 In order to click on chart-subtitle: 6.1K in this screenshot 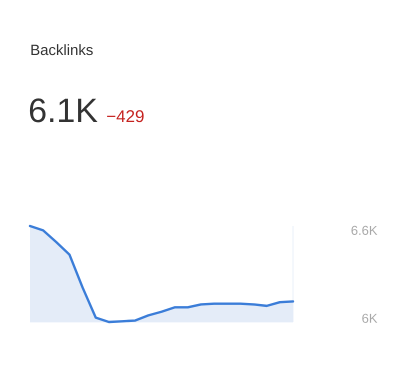, I will do `click(64, 110)`.